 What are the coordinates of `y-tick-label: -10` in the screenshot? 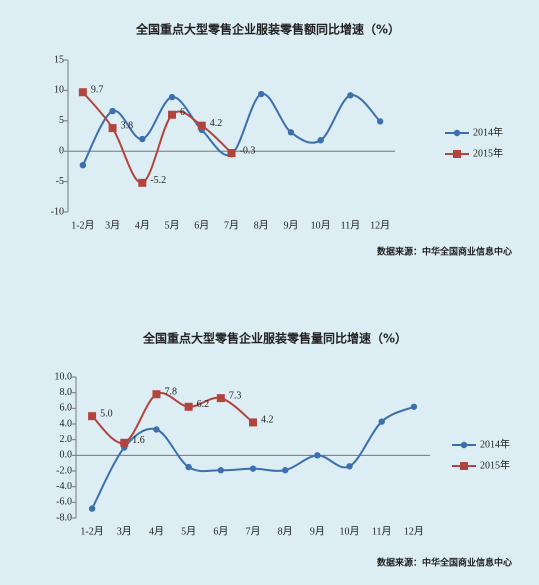 It's located at (57, 211).